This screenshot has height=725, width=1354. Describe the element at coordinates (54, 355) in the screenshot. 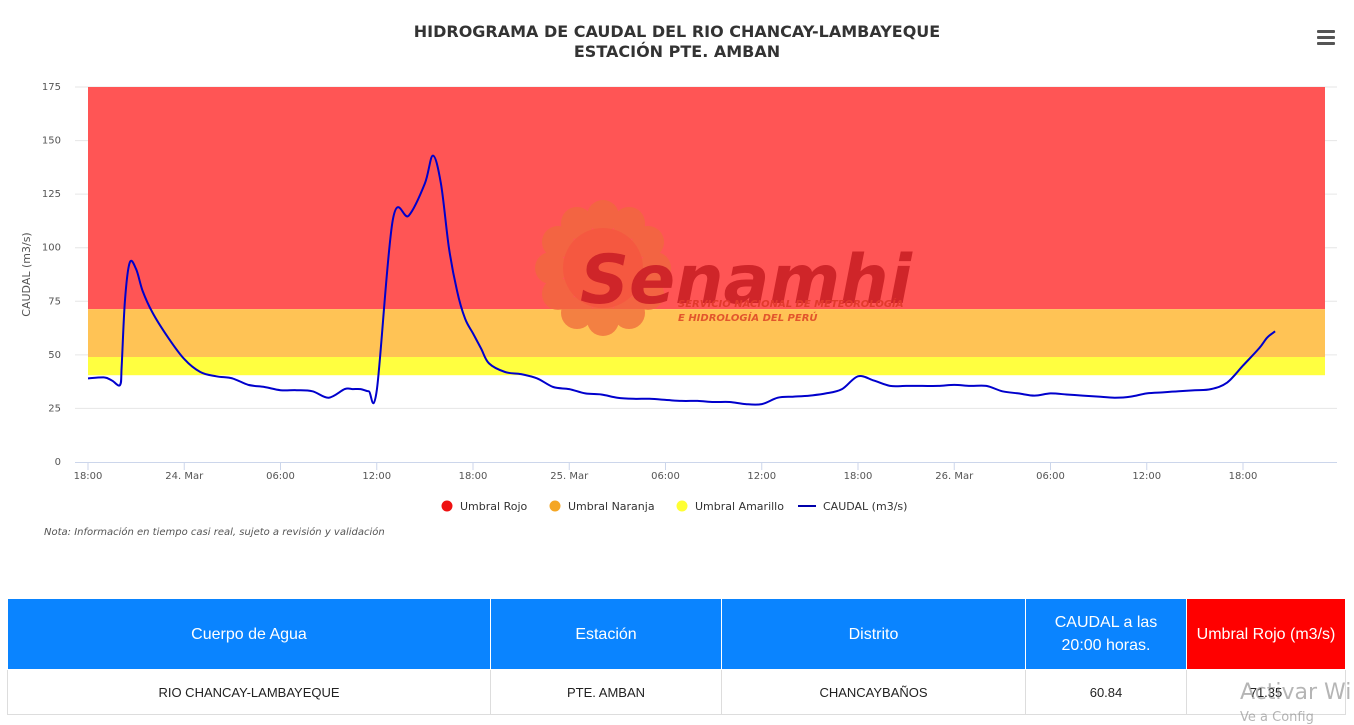

I see `y-tick-label: 50` at that location.